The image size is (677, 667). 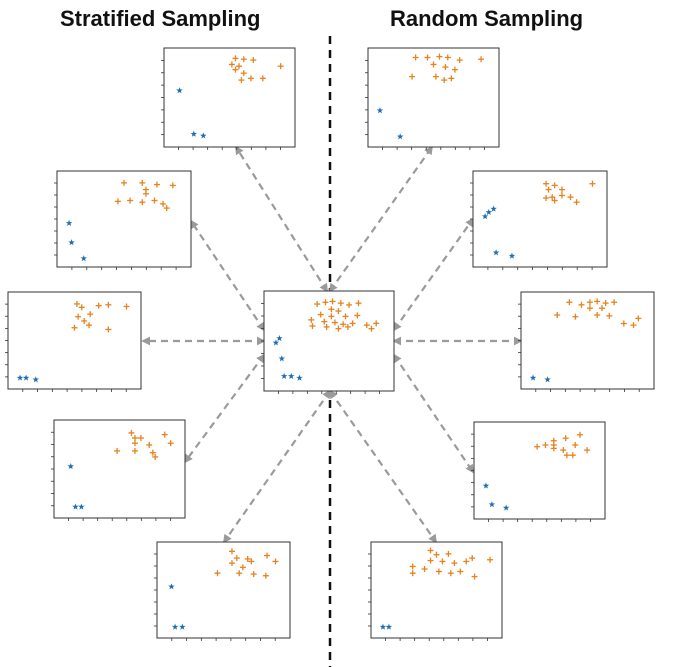 What do you see at coordinates (328, 342) in the screenshot?
I see `center-dataset-plot` at bounding box center [328, 342].